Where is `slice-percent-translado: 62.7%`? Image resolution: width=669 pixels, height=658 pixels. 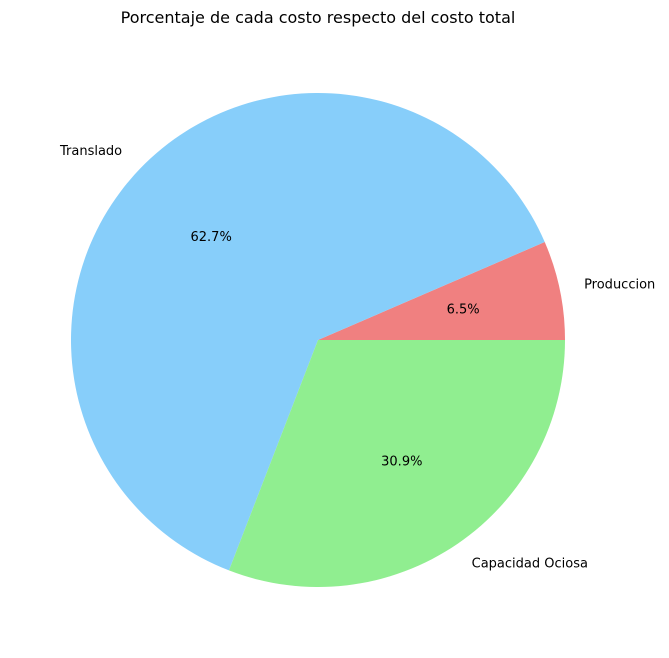 slice-percent-translado: 62.7% is located at coordinates (211, 237).